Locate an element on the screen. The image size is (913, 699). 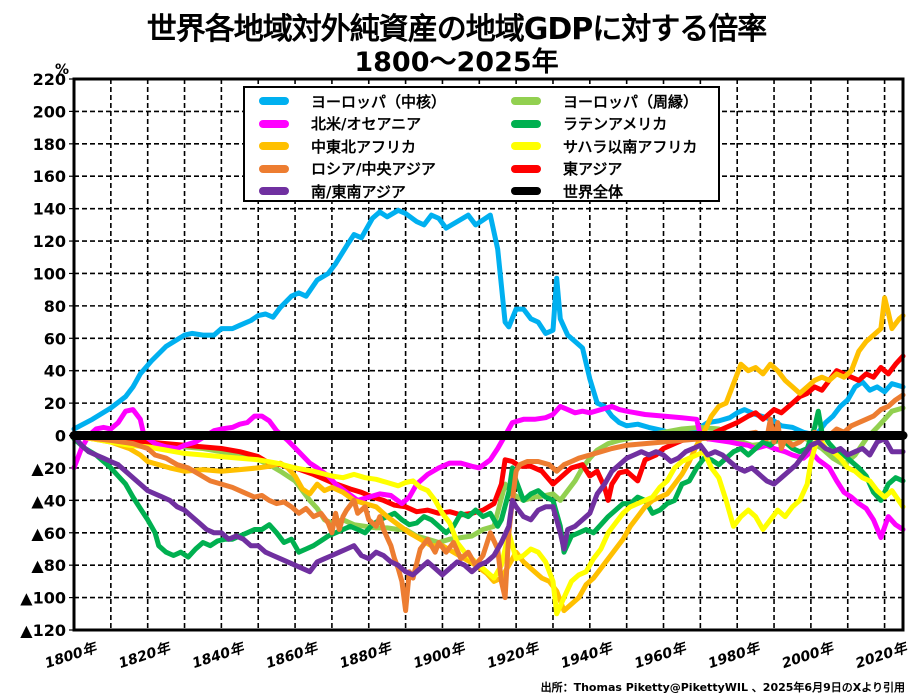
legend-label: ラテンアメリカ is located at coordinates (615, 124).